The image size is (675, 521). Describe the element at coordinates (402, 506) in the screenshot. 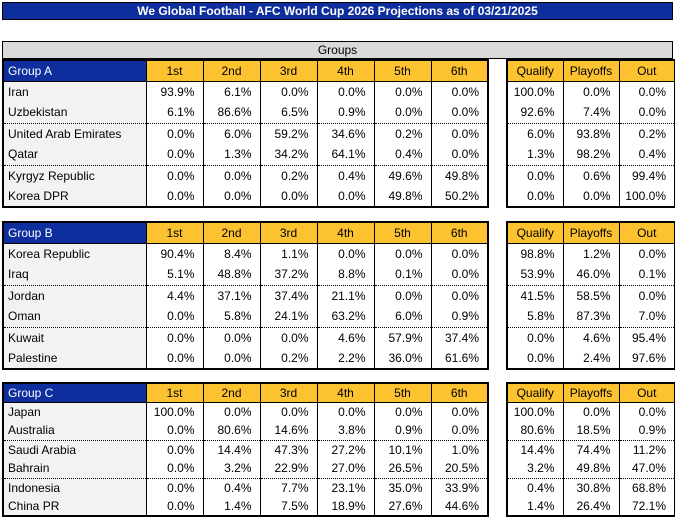

I see `position-probability-cell: 27.6%` at that location.